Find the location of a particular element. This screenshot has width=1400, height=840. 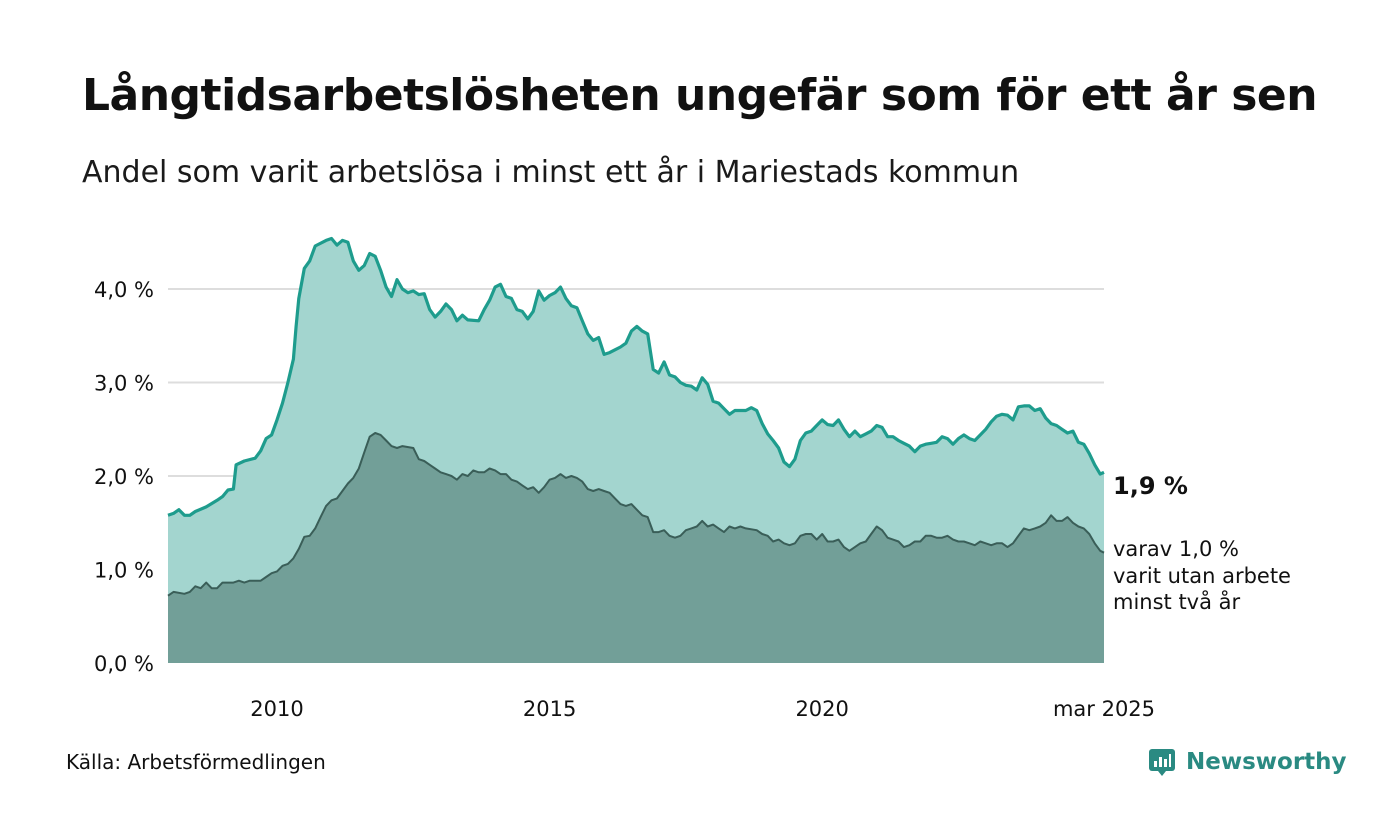

brand-logo: Newsworthy is located at coordinates (1247, 762).